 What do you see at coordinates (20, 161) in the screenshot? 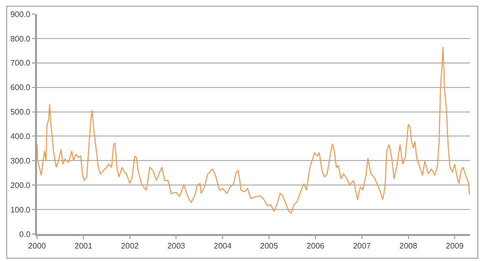
I see `y-tick-label: 300.0` at bounding box center [20, 161].